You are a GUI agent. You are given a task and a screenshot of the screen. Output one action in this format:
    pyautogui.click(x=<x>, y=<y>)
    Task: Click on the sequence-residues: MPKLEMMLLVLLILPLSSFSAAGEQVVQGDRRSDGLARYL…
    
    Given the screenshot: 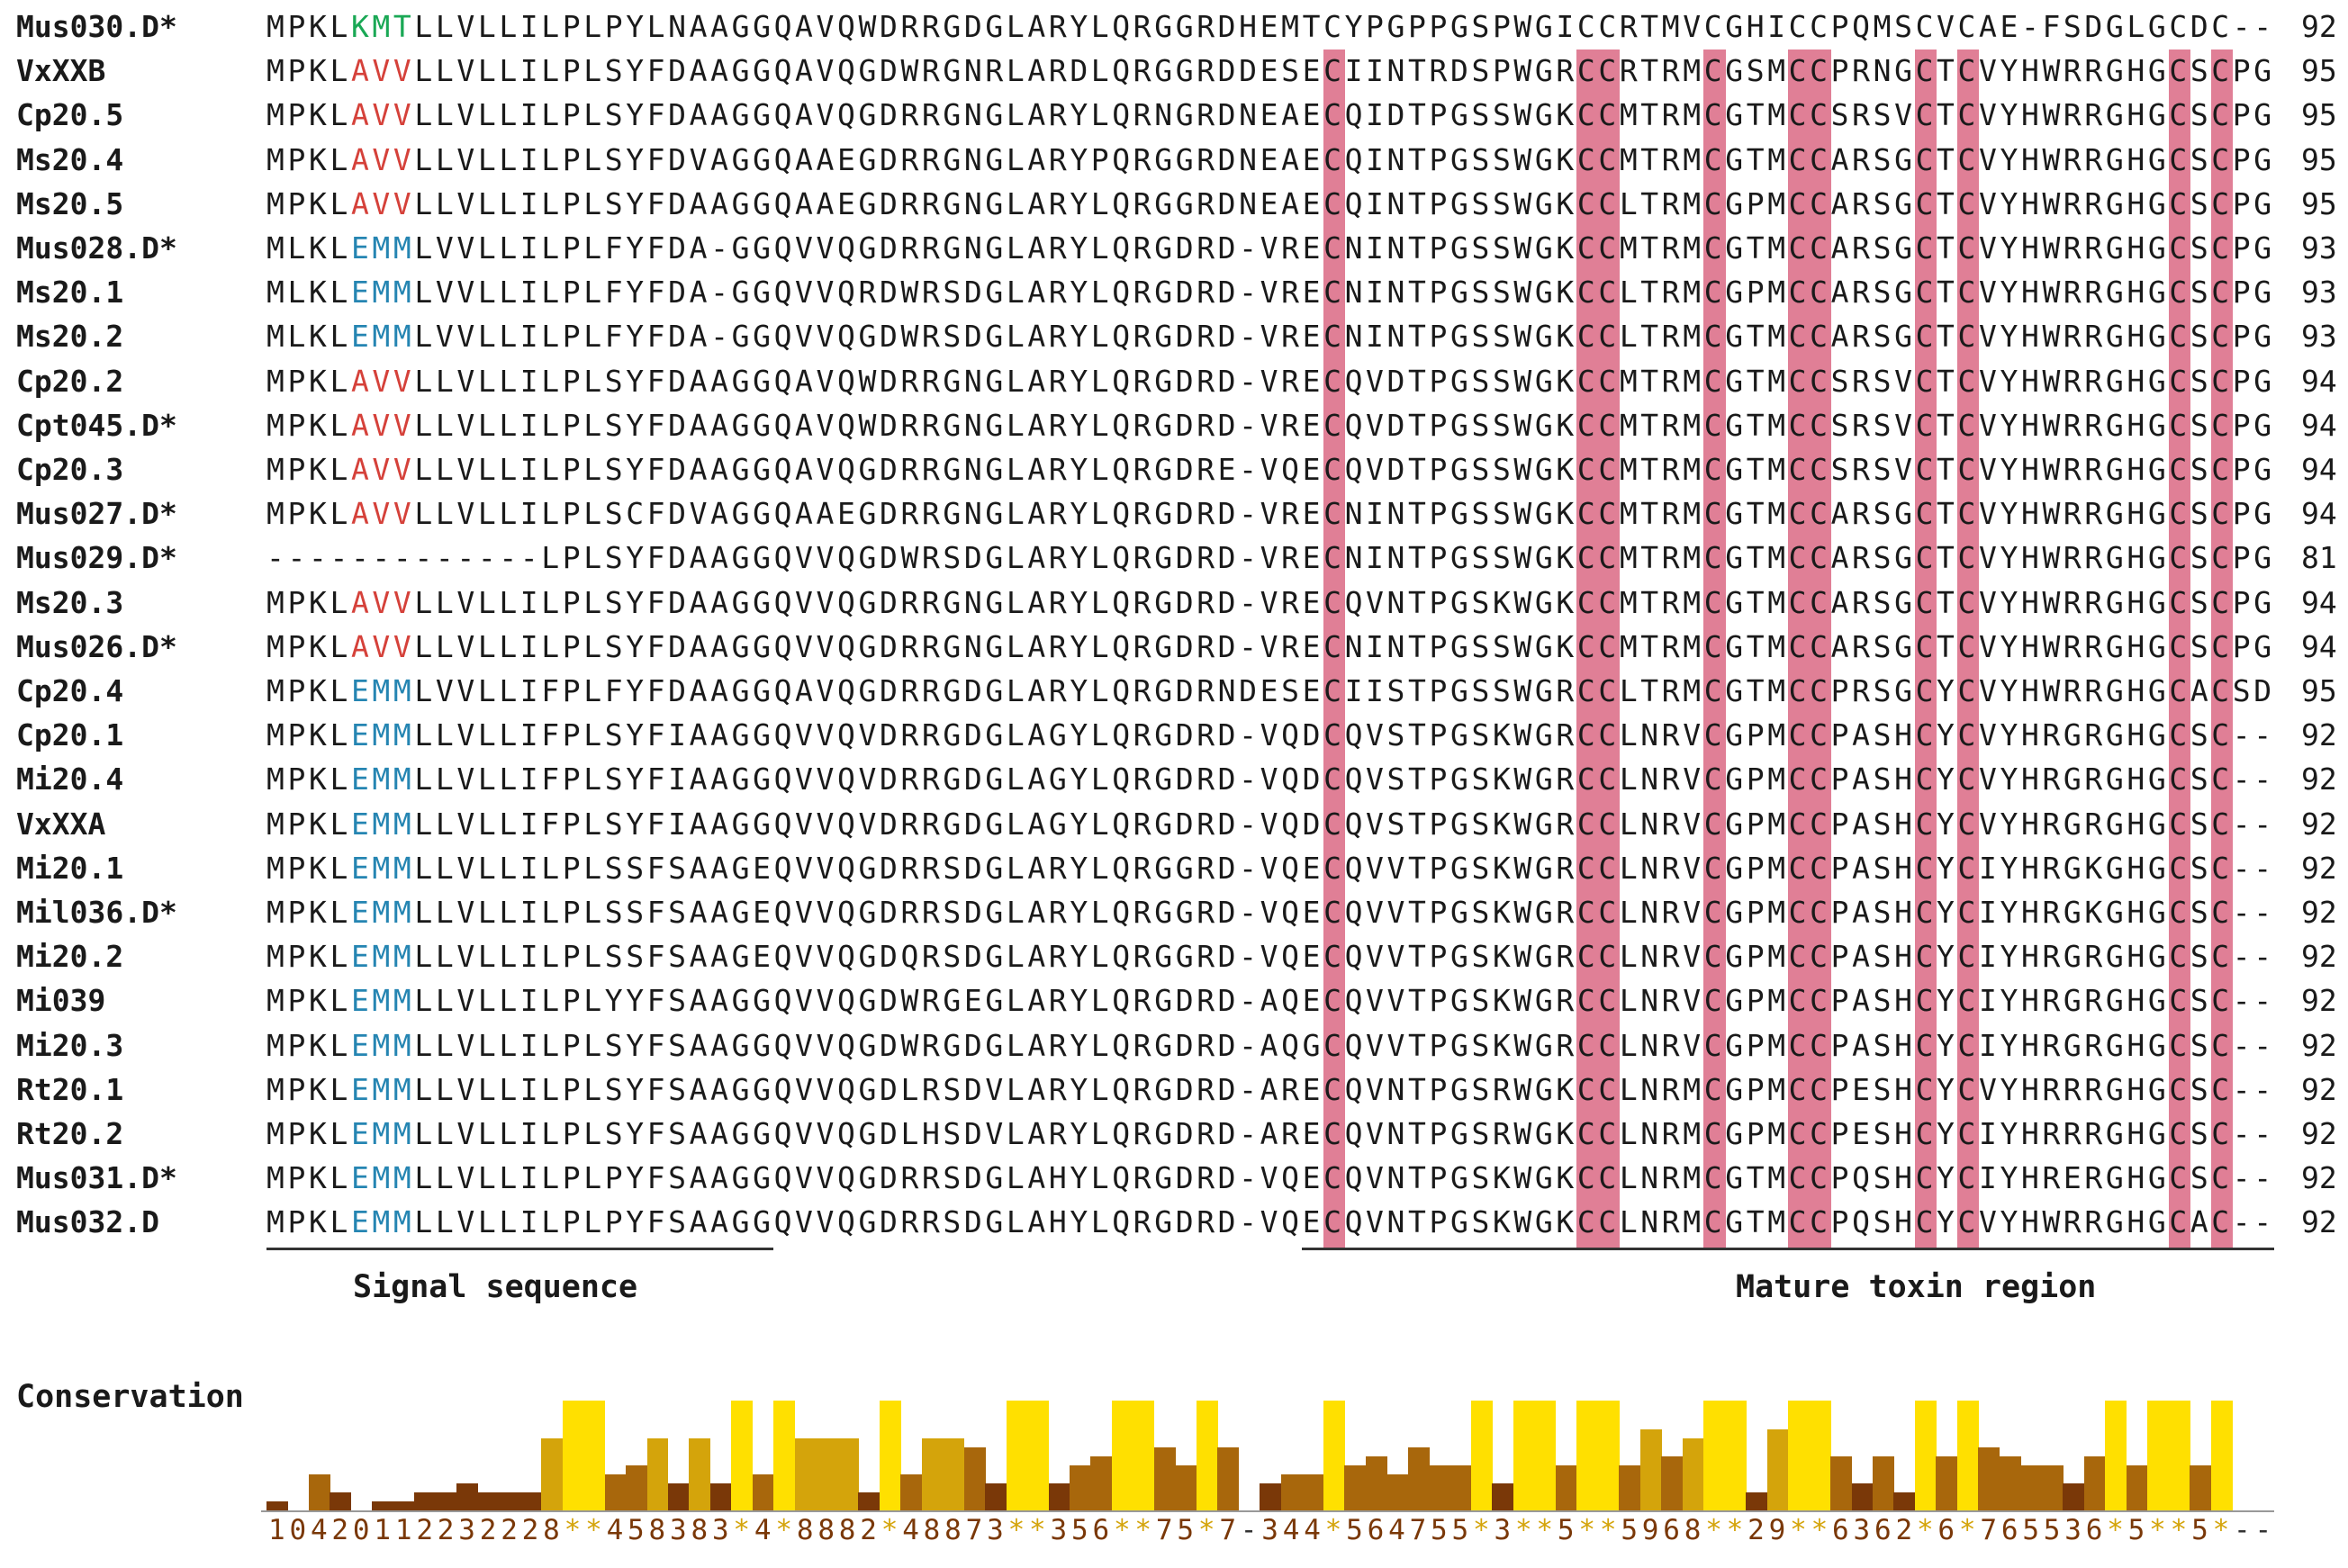 What is the action you would take?
    pyautogui.click(x=1270, y=913)
    